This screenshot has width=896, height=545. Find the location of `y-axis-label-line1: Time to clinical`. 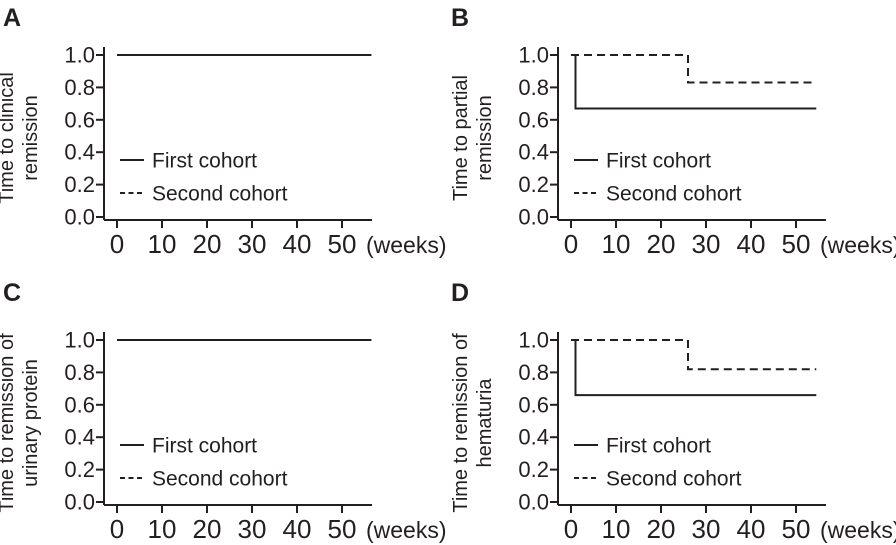

y-axis-label-line1: Time to clinical is located at coordinates (9, 138).